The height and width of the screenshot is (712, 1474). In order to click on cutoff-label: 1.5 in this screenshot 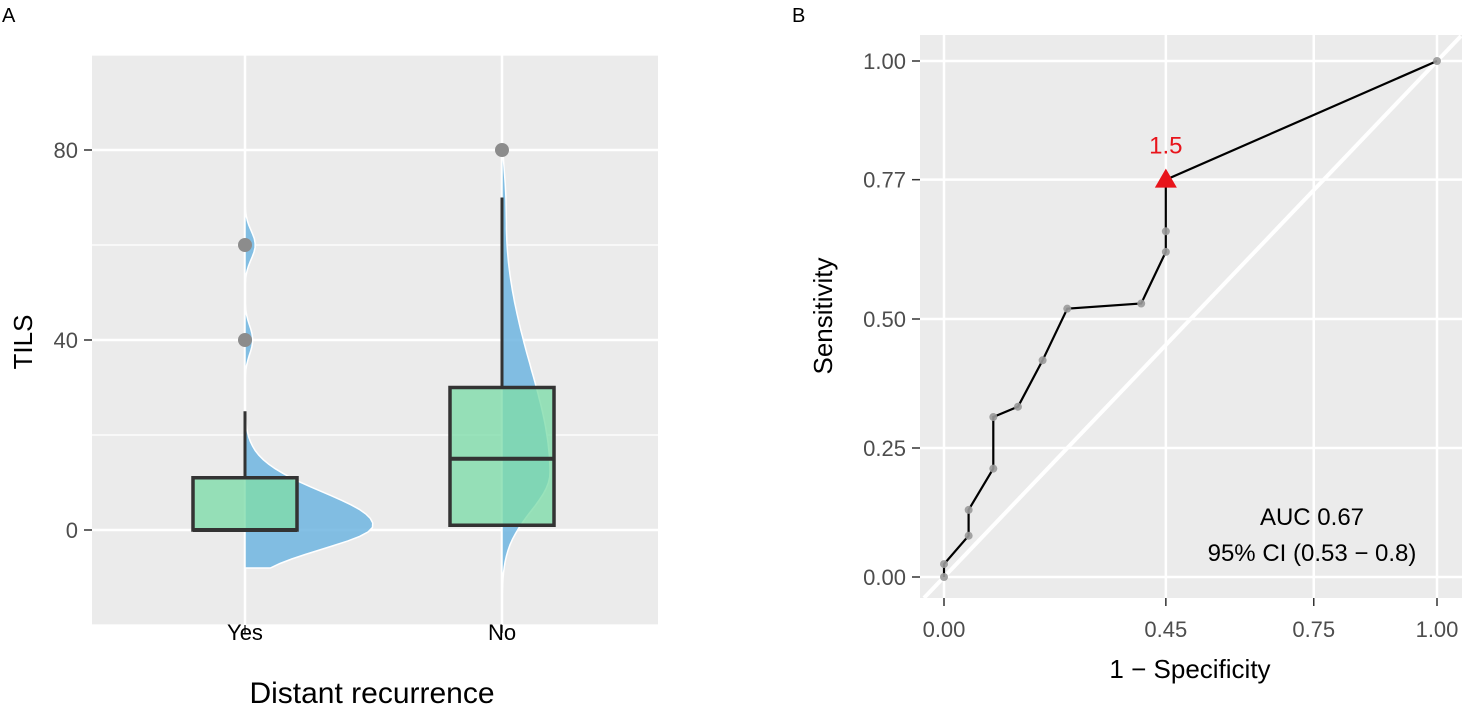, I will do `click(1165, 146)`.